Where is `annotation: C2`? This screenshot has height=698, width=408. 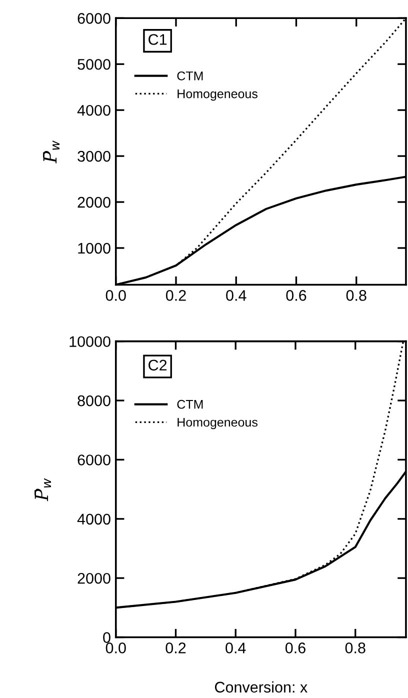 annotation: C2 is located at coordinates (157, 365).